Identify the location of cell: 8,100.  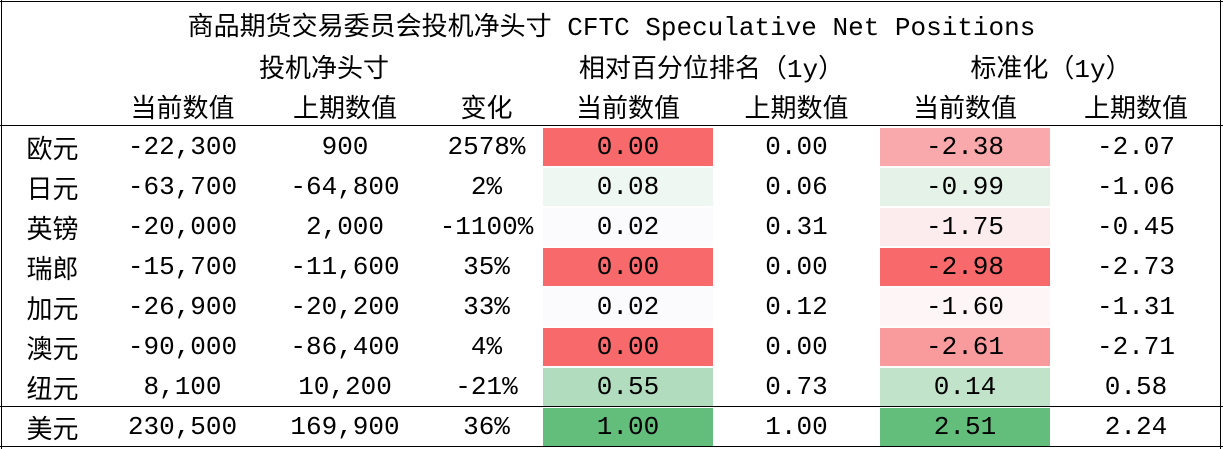
(182, 387).